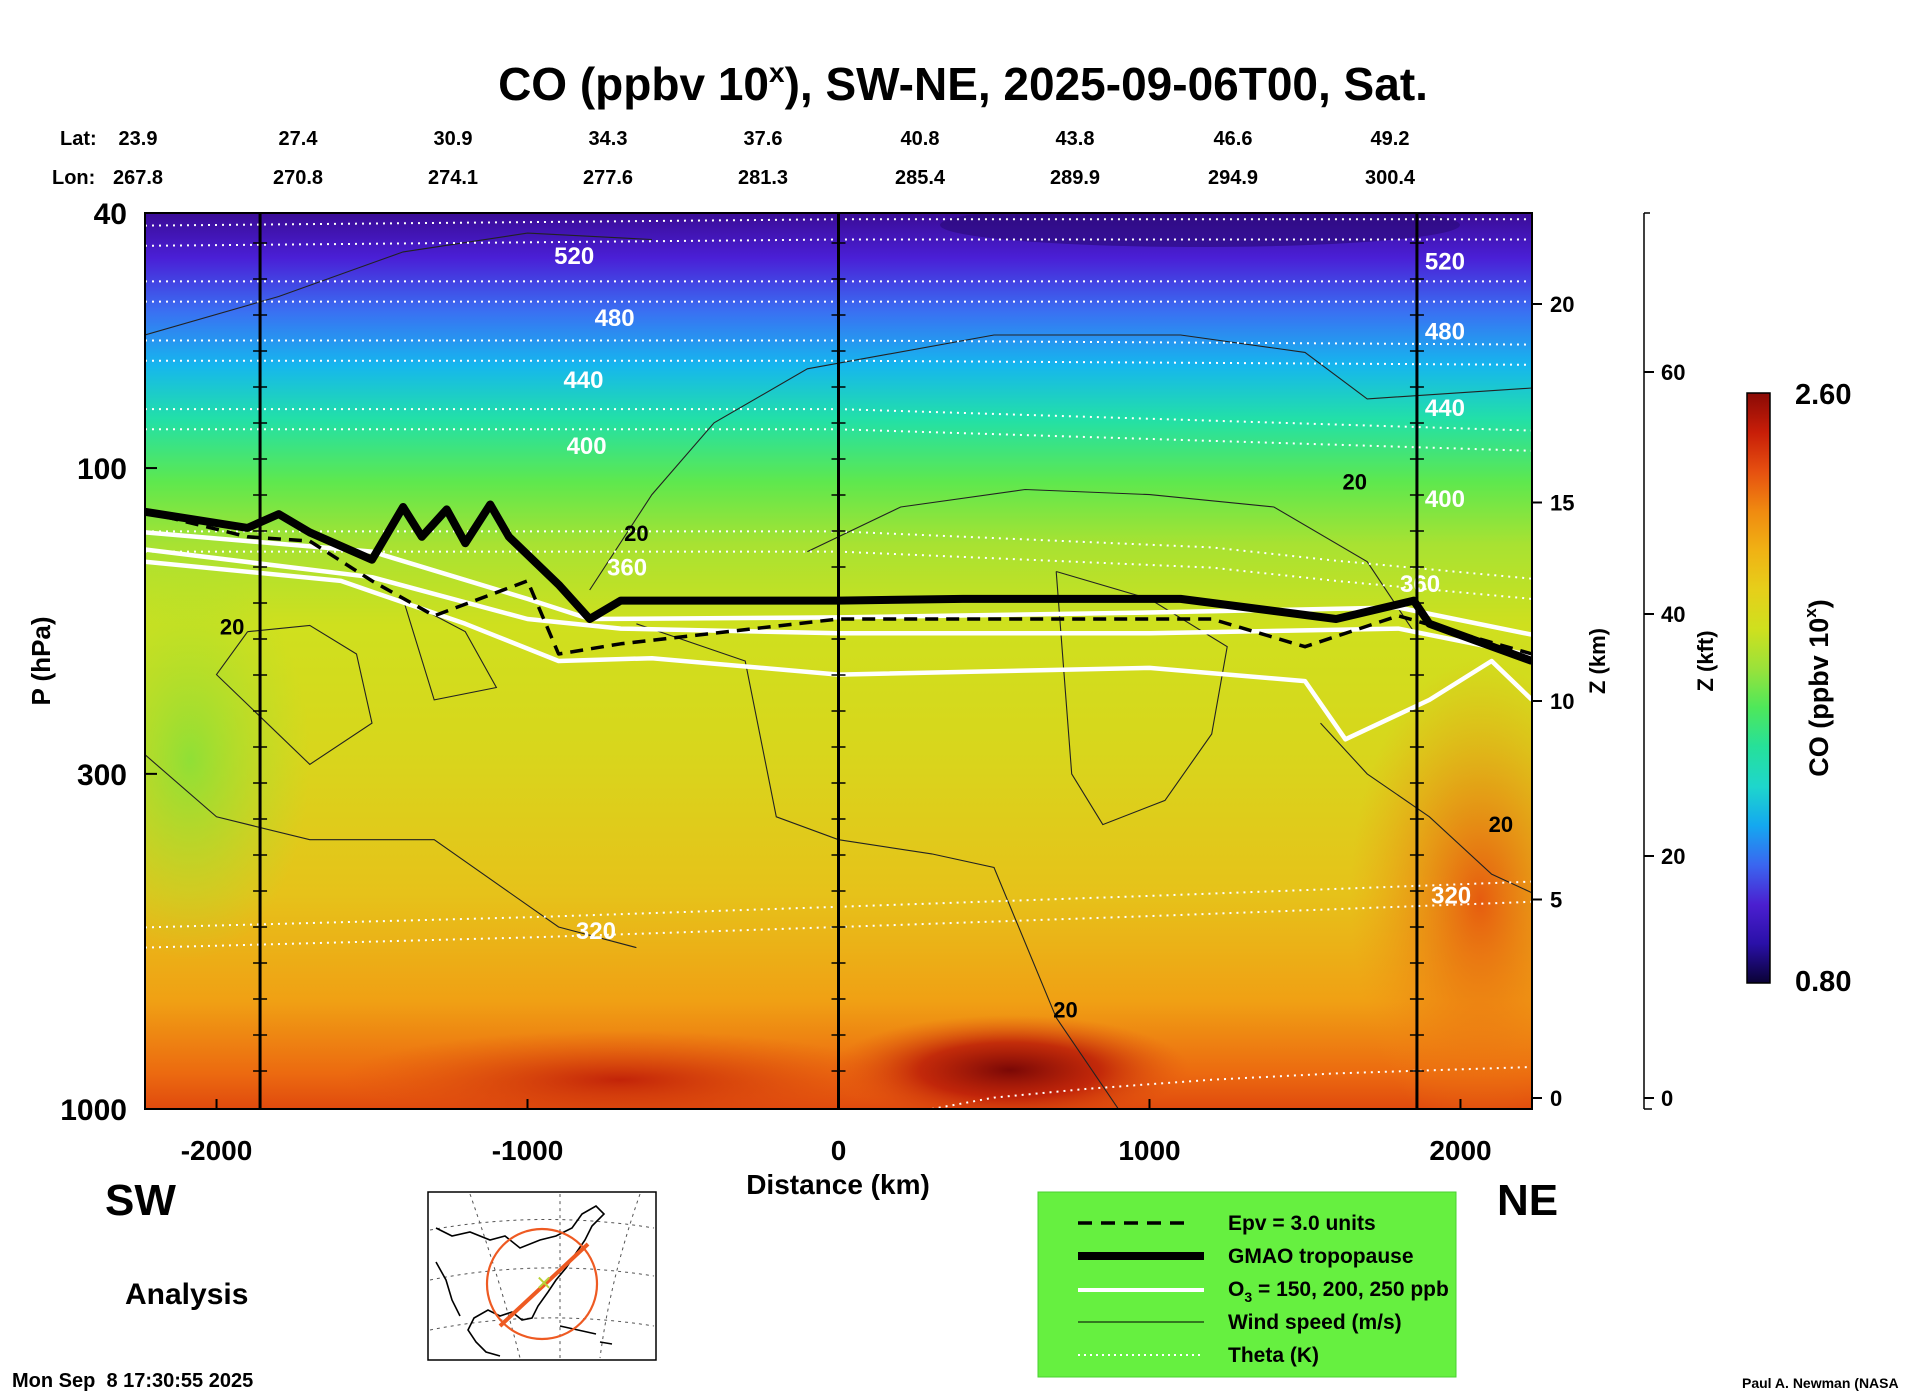 The width and height of the screenshot is (1926, 1394). What do you see at coordinates (763, 178) in the screenshot?
I see `lon-label-4: 281.3` at bounding box center [763, 178].